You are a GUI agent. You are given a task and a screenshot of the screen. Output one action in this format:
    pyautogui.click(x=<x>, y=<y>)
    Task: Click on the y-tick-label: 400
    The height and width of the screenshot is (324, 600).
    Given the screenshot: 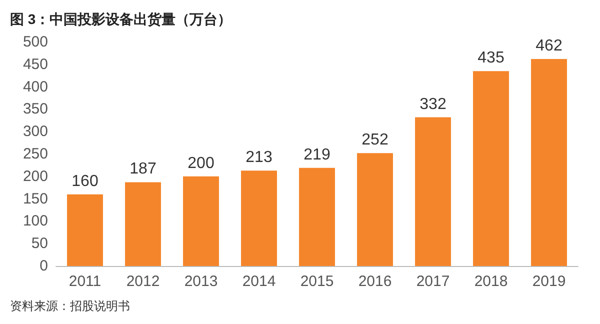 What is the action you would take?
    pyautogui.click(x=35, y=87)
    